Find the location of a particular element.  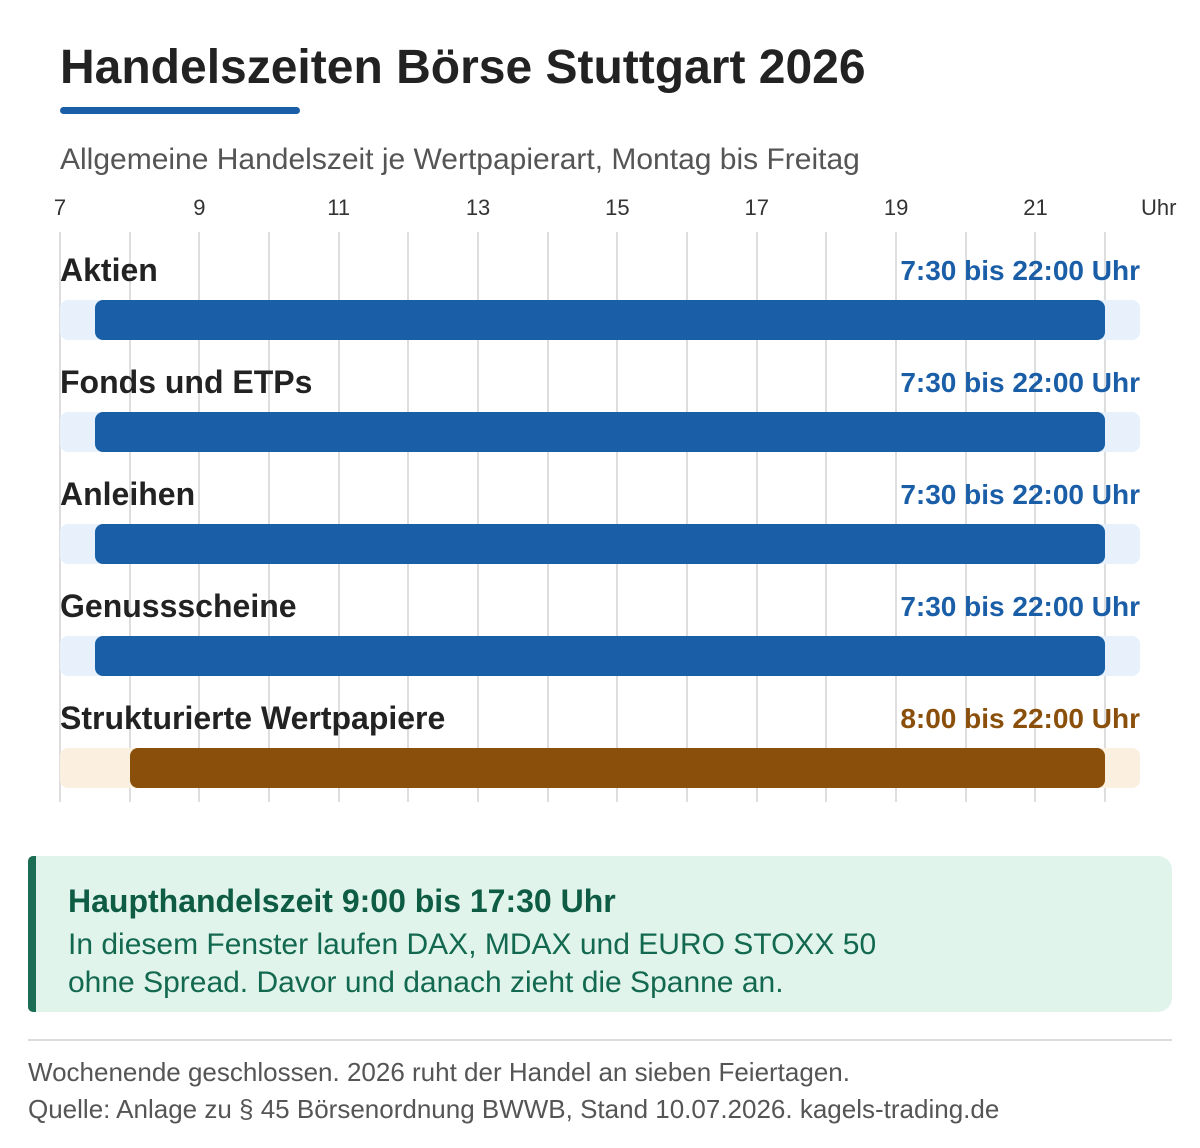

category-label: Anleihen is located at coordinates (128, 494).